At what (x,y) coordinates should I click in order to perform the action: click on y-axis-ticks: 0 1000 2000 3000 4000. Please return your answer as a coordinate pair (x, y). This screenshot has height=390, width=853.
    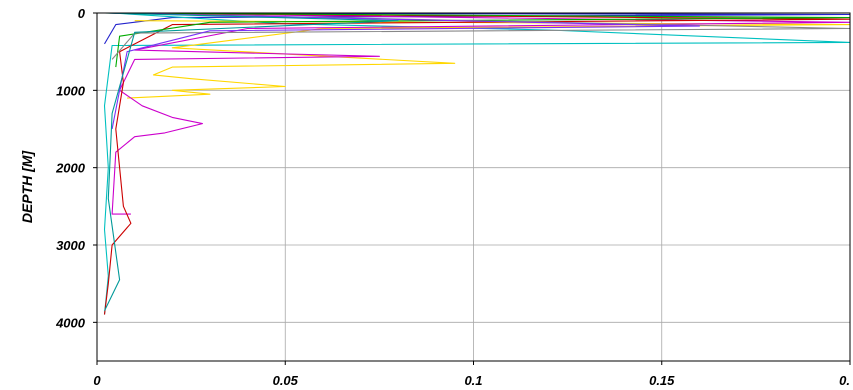
    Looking at the image, I should click on (76, 168).